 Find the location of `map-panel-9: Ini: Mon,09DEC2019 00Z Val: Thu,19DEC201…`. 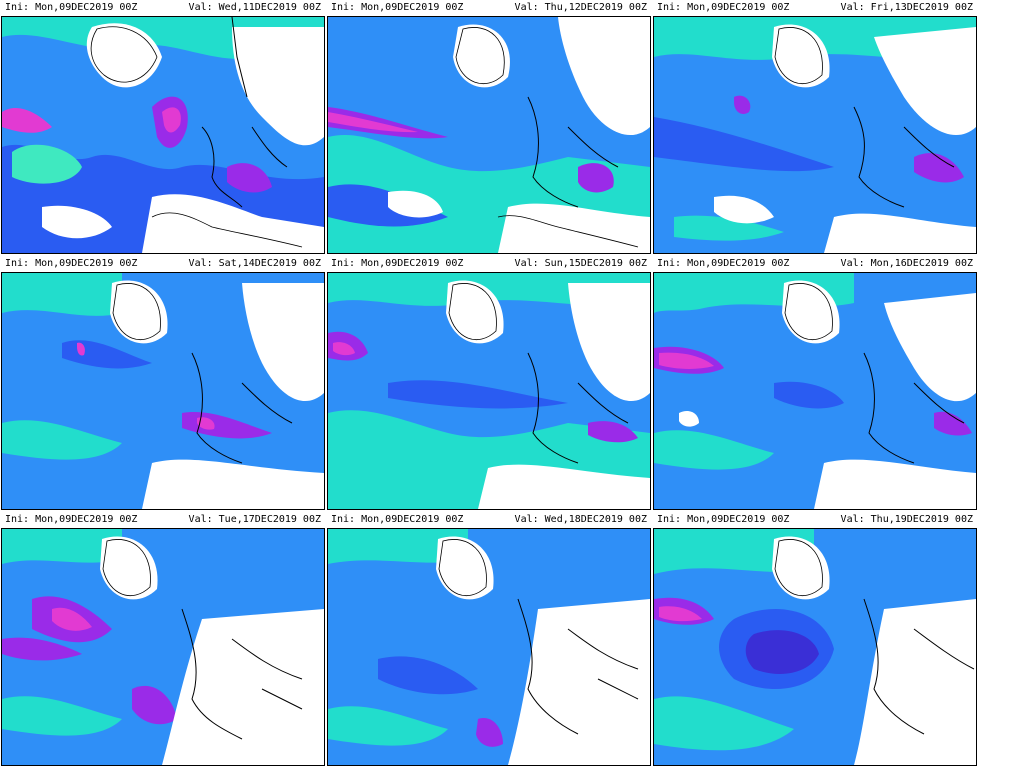

map-panel-9: Ini: Mon,09DEC2019 00Z Val: Thu,19DEC201… is located at coordinates (815, 640).